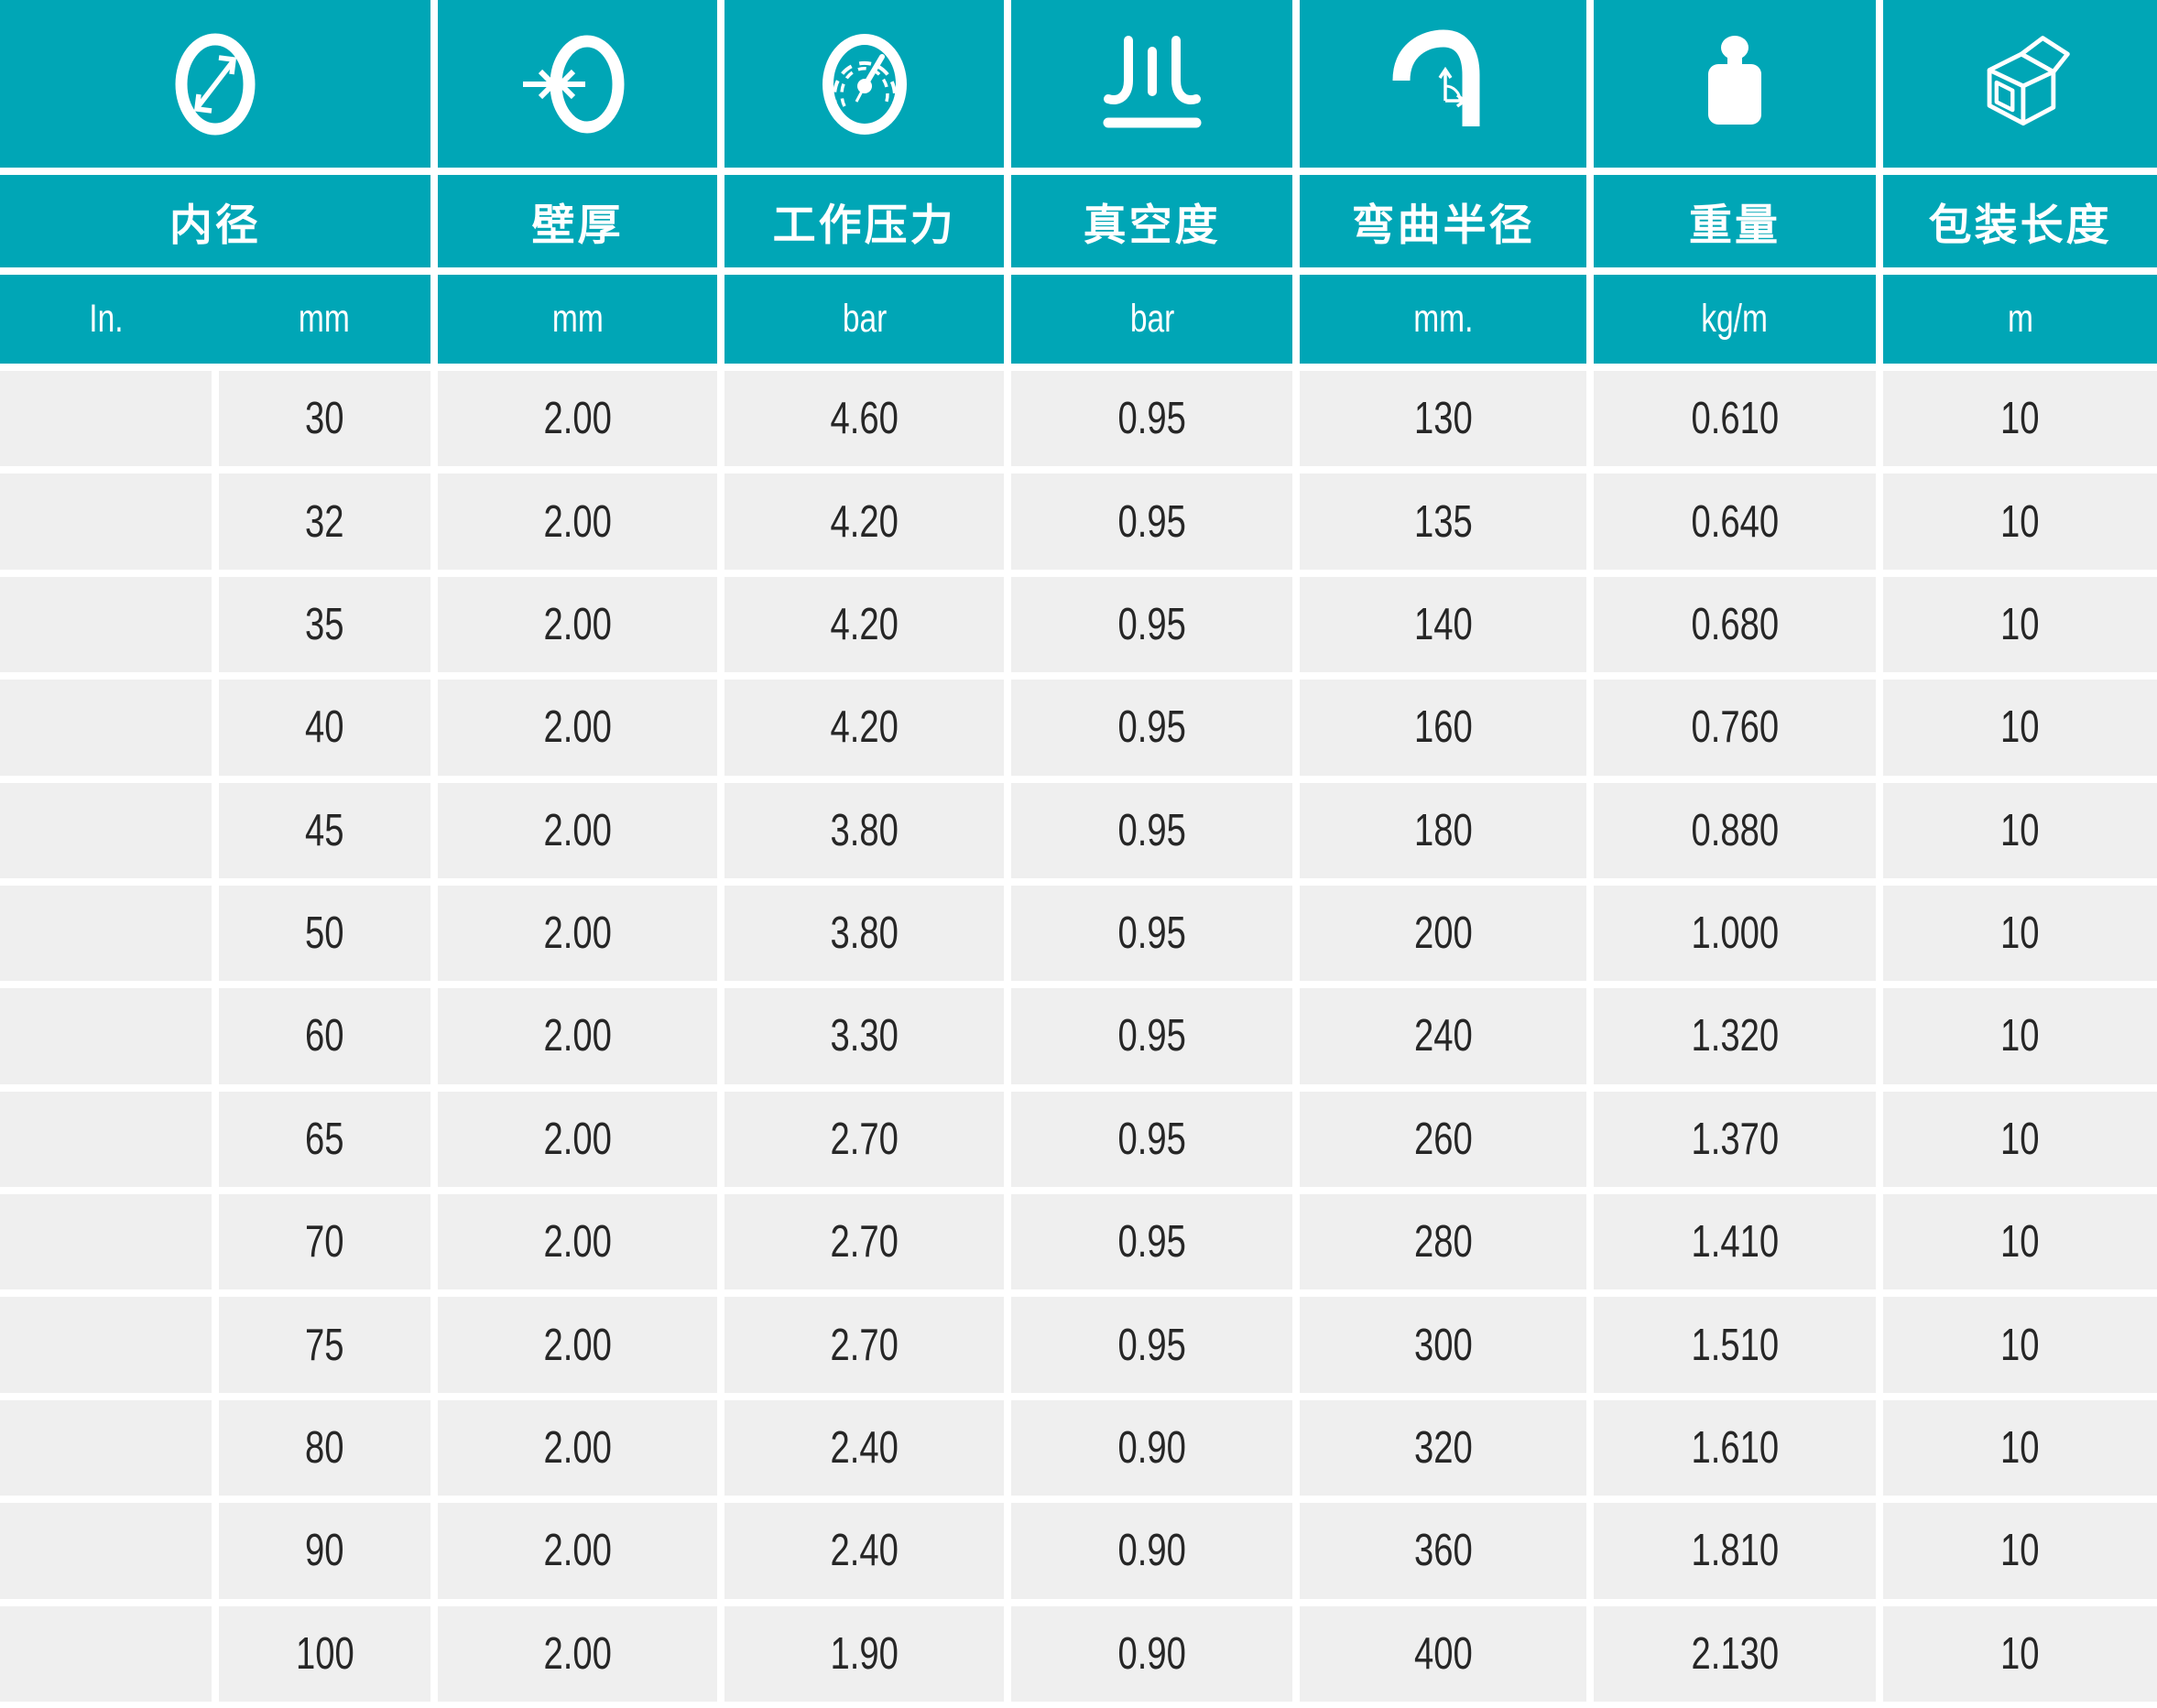 Image resolution: width=2157 pixels, height=1708 pixels. I want to click on cell-mm: 40, so click(324, 728).